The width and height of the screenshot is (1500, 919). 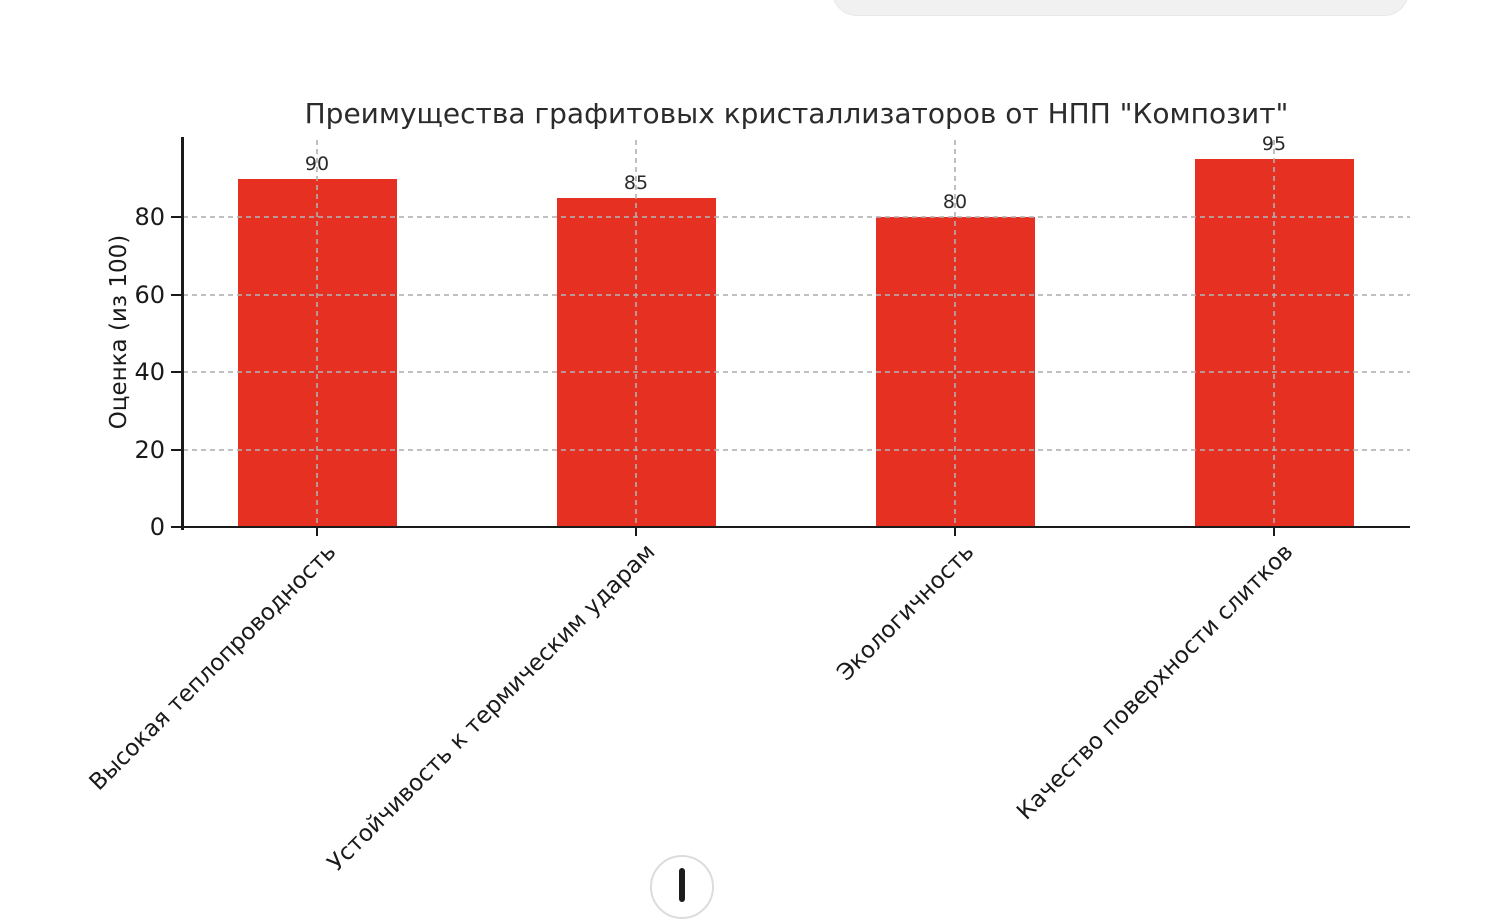 What do you see at coordinates (149, 217) in the screenshot?
I see `y-tick-label: 80` at bounding box center [149, 217].